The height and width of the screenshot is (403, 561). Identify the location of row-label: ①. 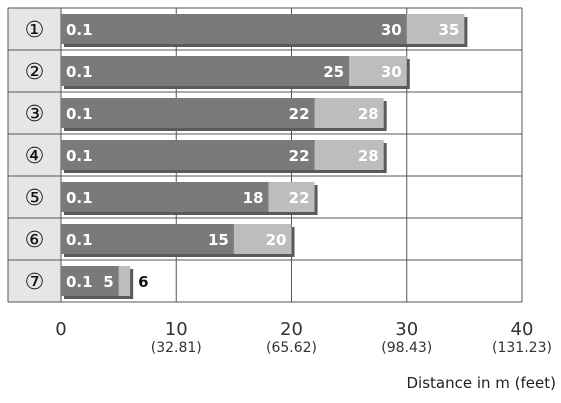
(35, 30).